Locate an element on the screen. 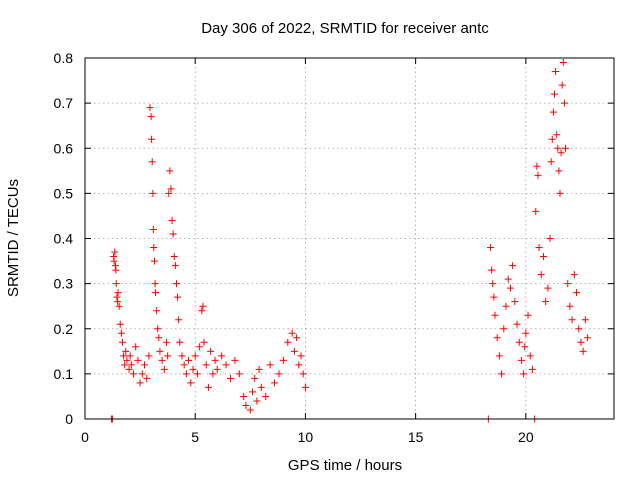 Image resolution: width=640 pixels, height=480 pixels. y-tick-label: 0.2 is located at coordinates (64, 329).